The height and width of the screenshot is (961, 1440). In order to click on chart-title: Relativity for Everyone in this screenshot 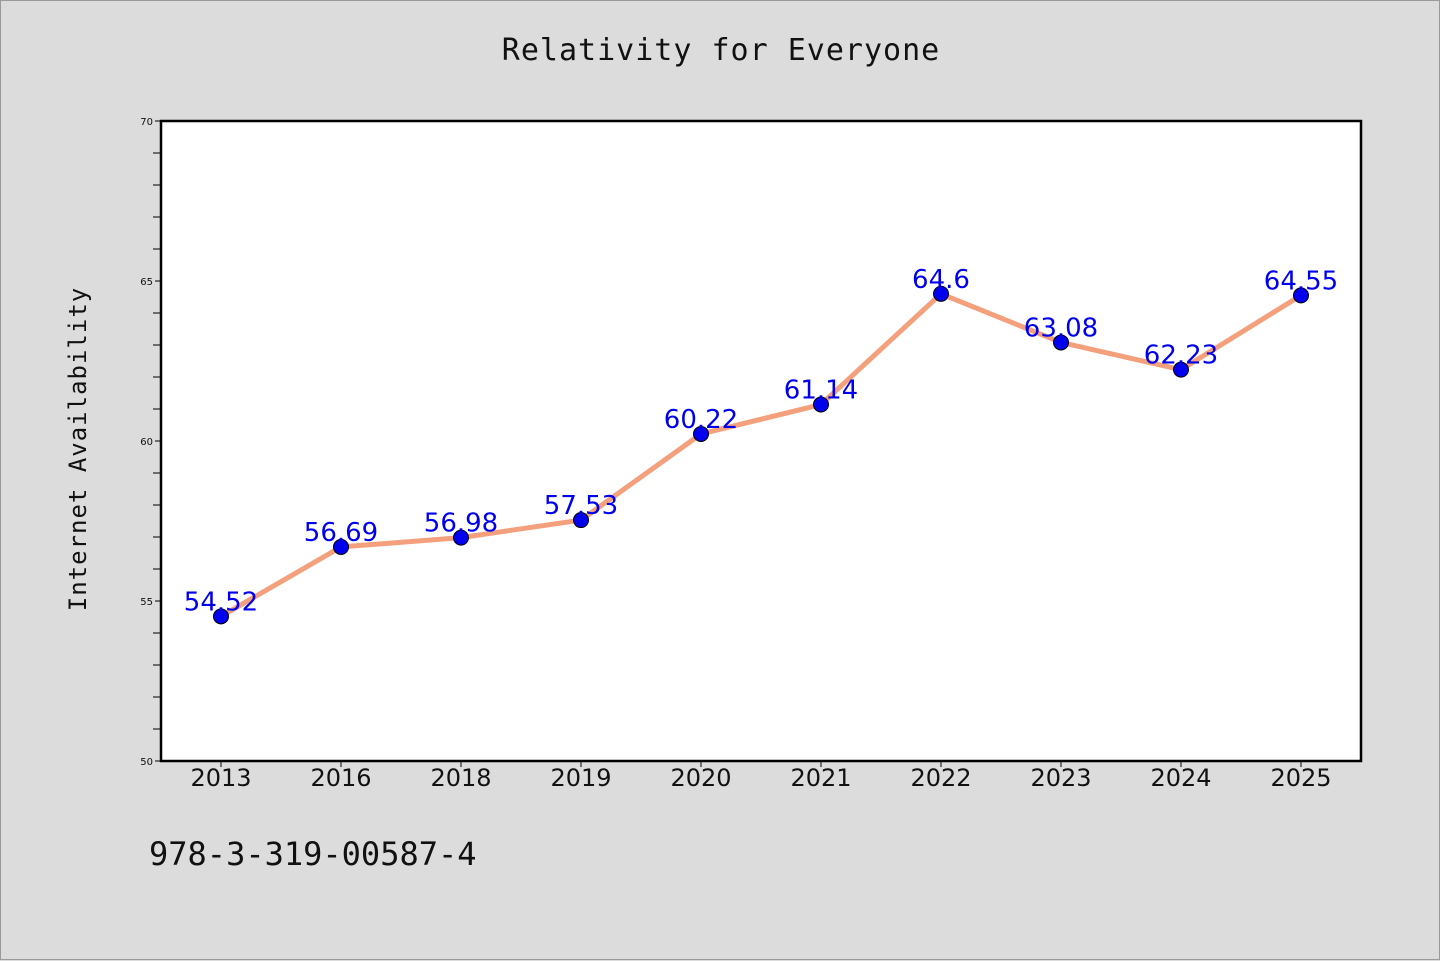, I will do `click(721, 50)`.